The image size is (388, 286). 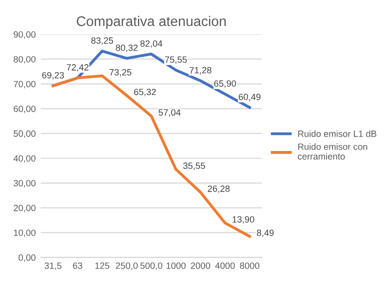 I want to click on data-label: 35,55, so click(x=194, y=166).